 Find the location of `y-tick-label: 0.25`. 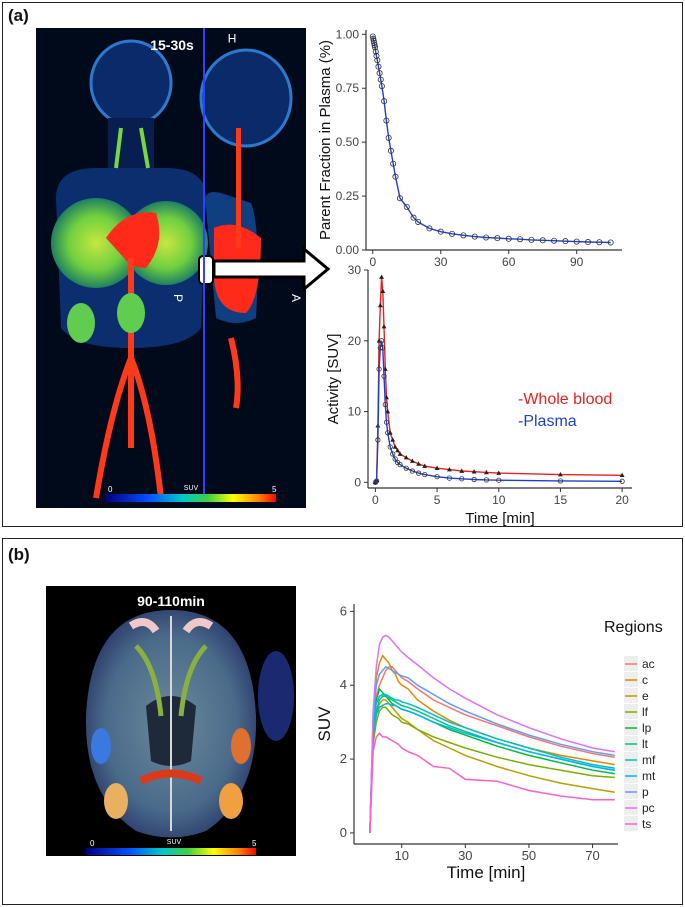

y-tick-label: 0.25 is located at coordinates (348, 196).